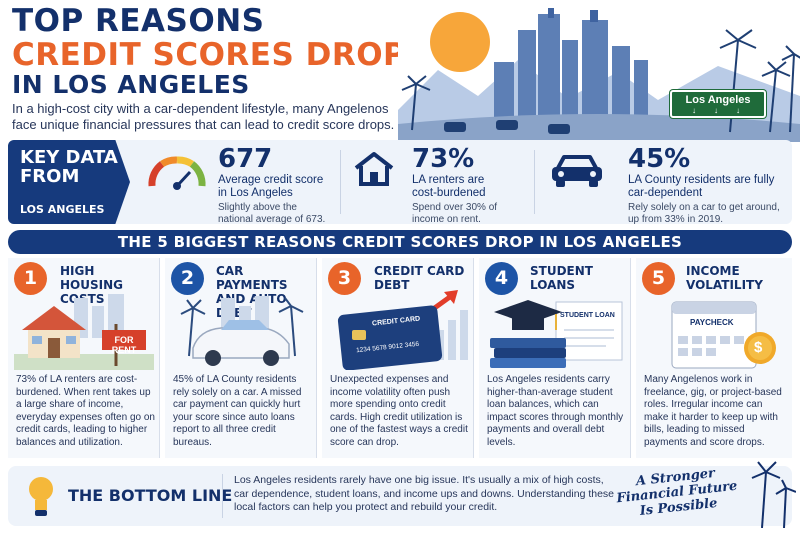 The width and height of the screenshot is (800, 533). Describe the element at coordinates (84, 332) in the screenshot. I see `house-for-rent-illustration` at that location.